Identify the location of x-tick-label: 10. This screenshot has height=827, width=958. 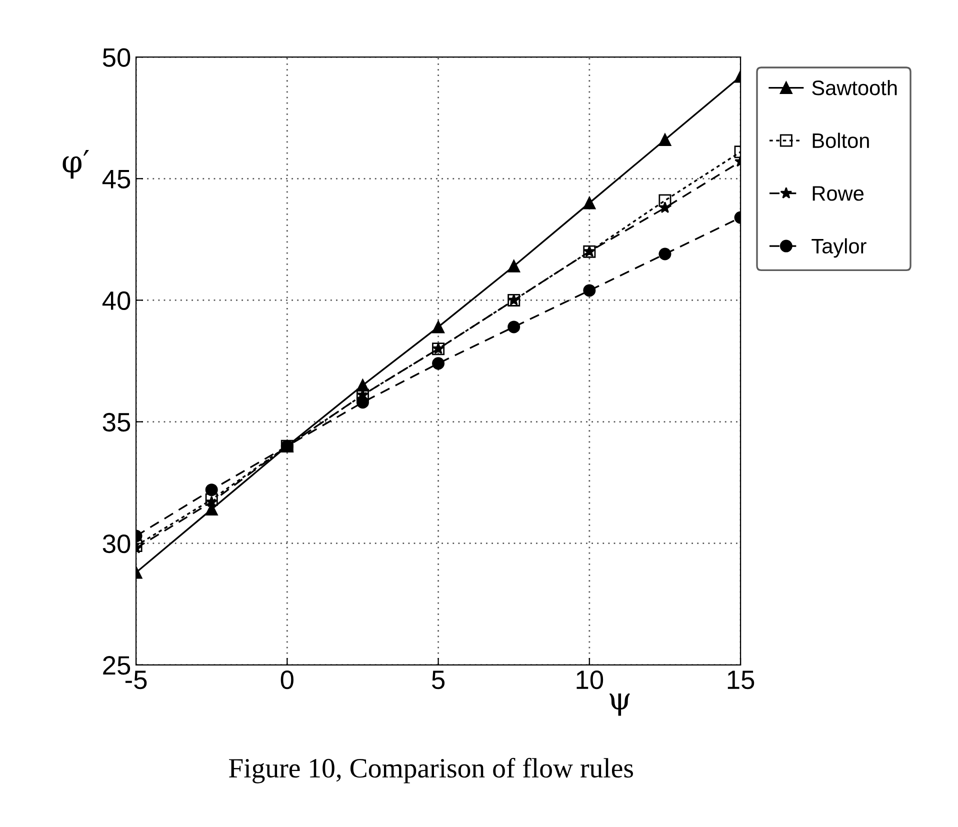
(590, 680).